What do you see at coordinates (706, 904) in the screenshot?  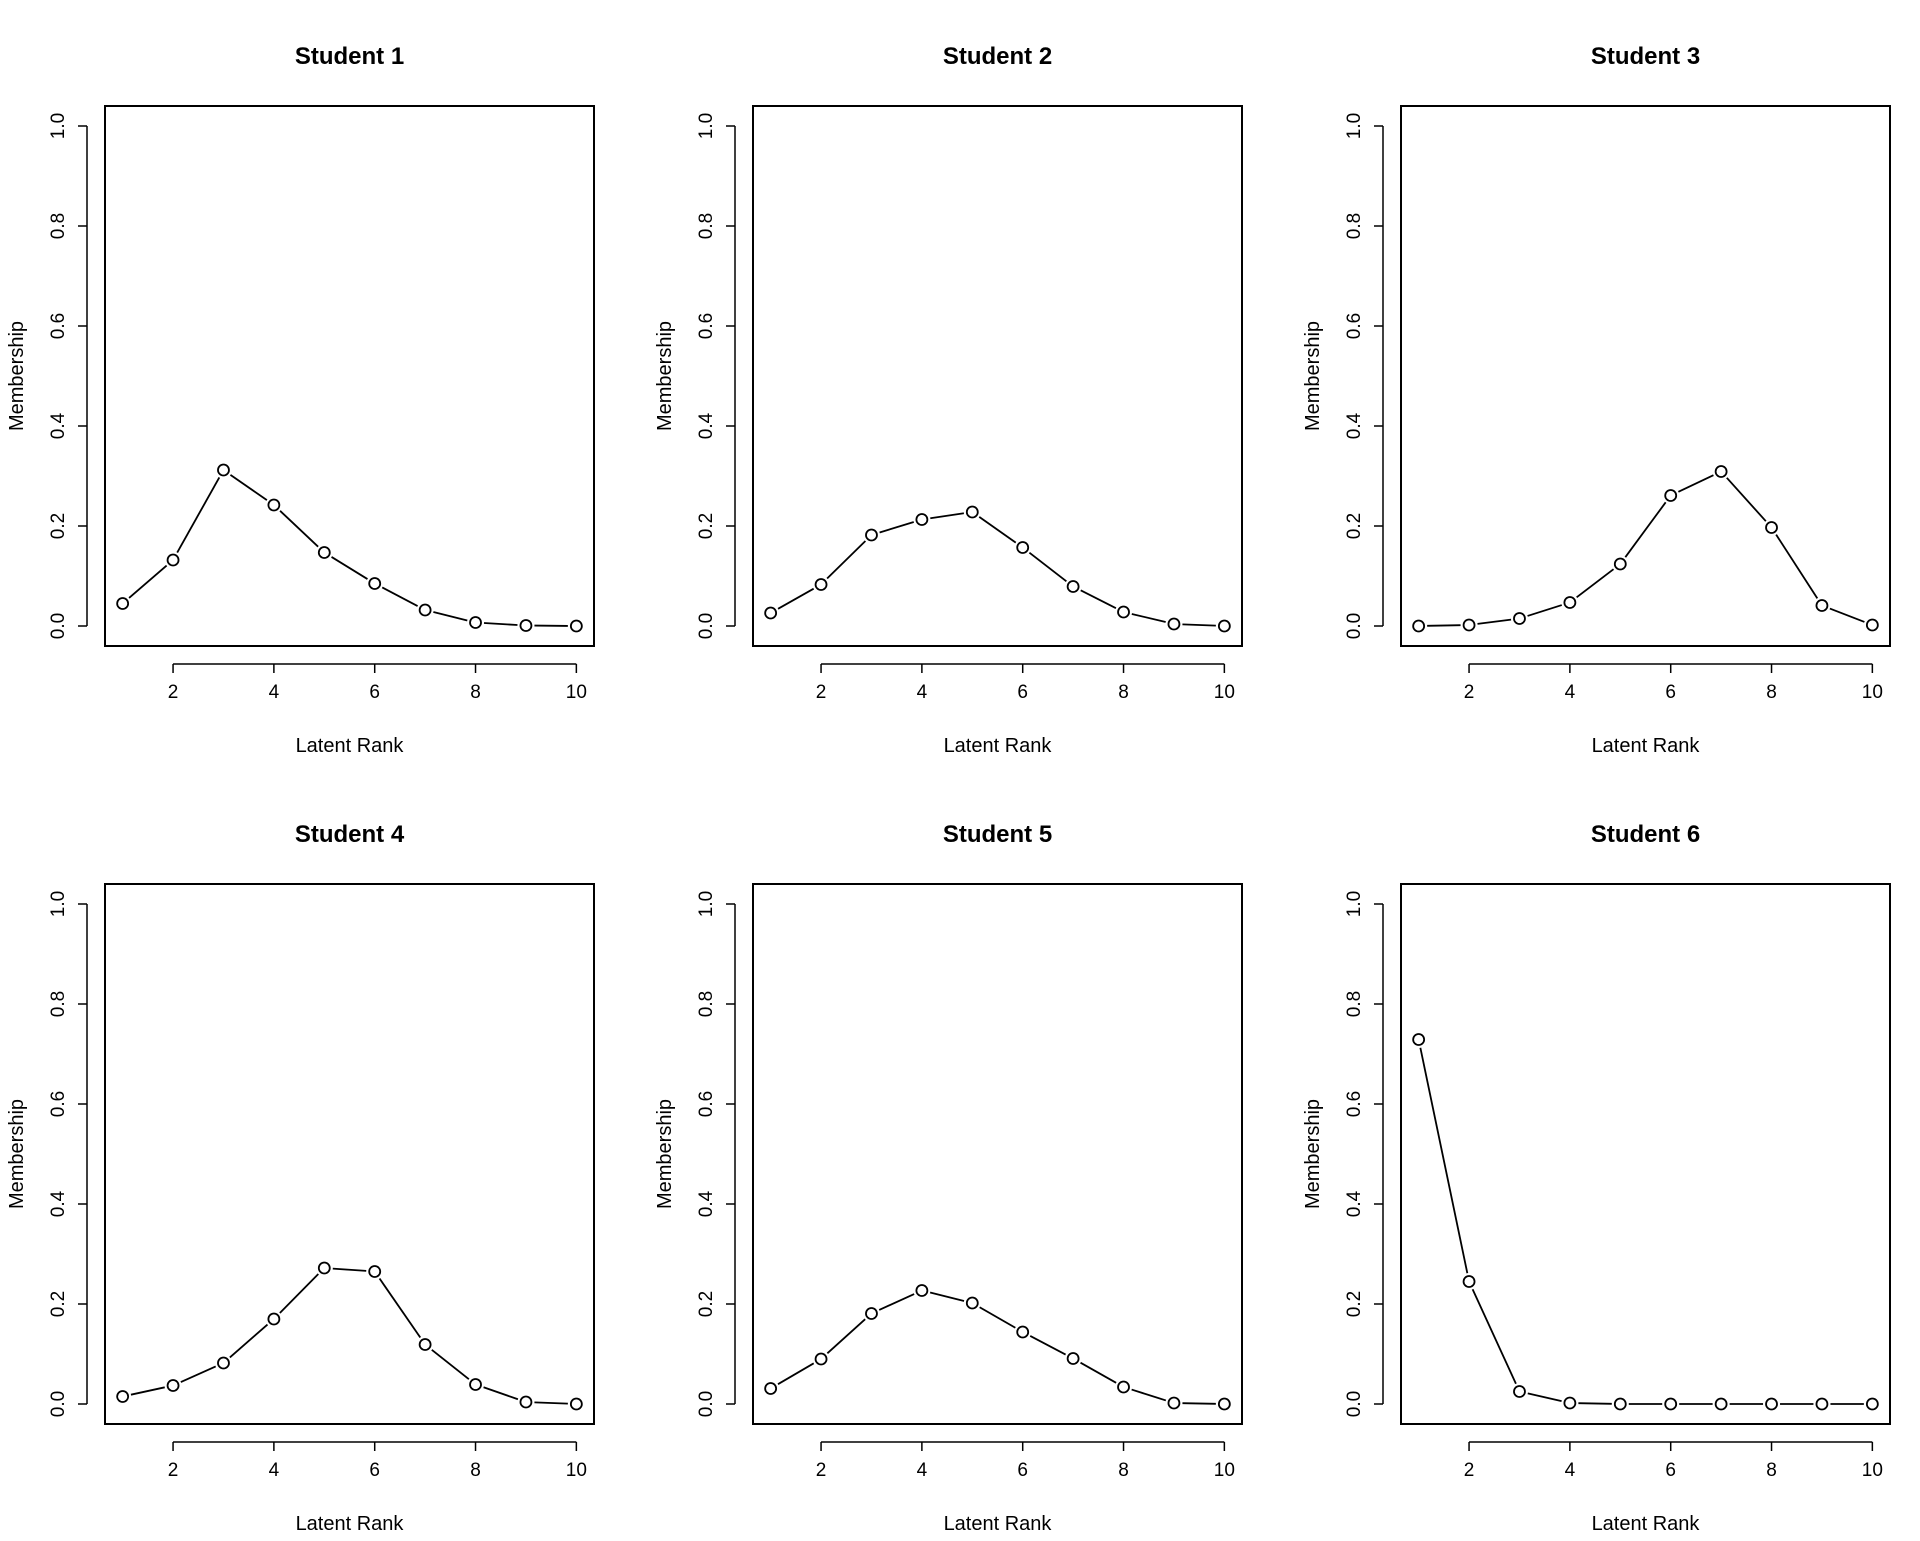 I see `y-tick-label: 1.0` at bounding box center [706, 904].